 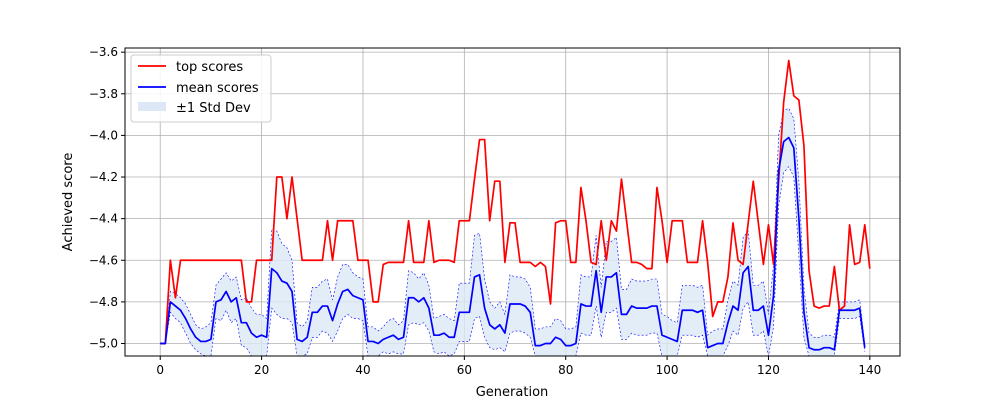 I want to click on x-tick-label: 60, so click(x=464, y=370).